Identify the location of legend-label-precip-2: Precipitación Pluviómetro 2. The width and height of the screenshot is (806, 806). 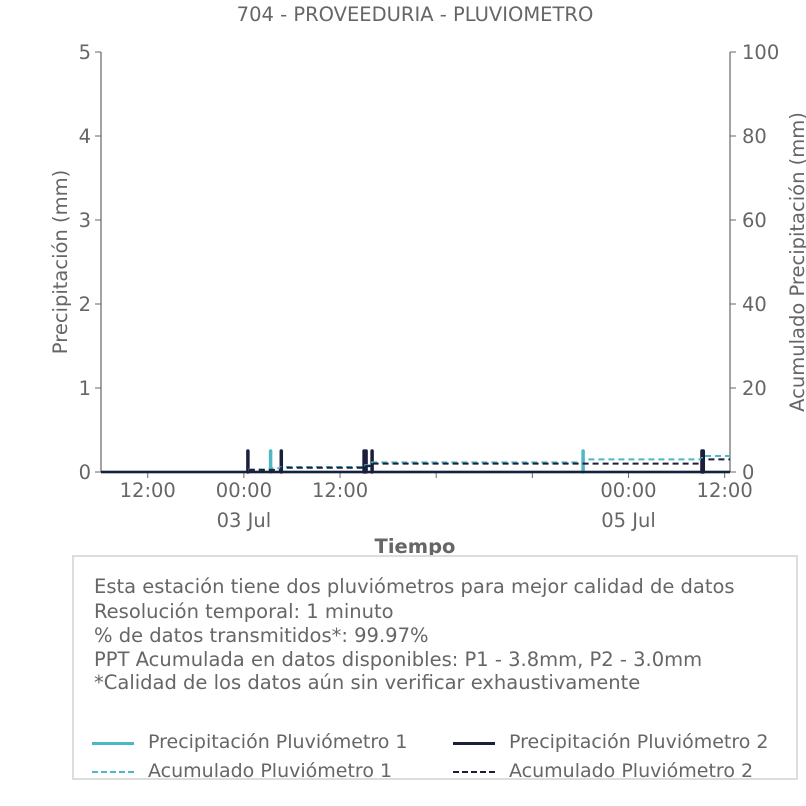
(639, 742).